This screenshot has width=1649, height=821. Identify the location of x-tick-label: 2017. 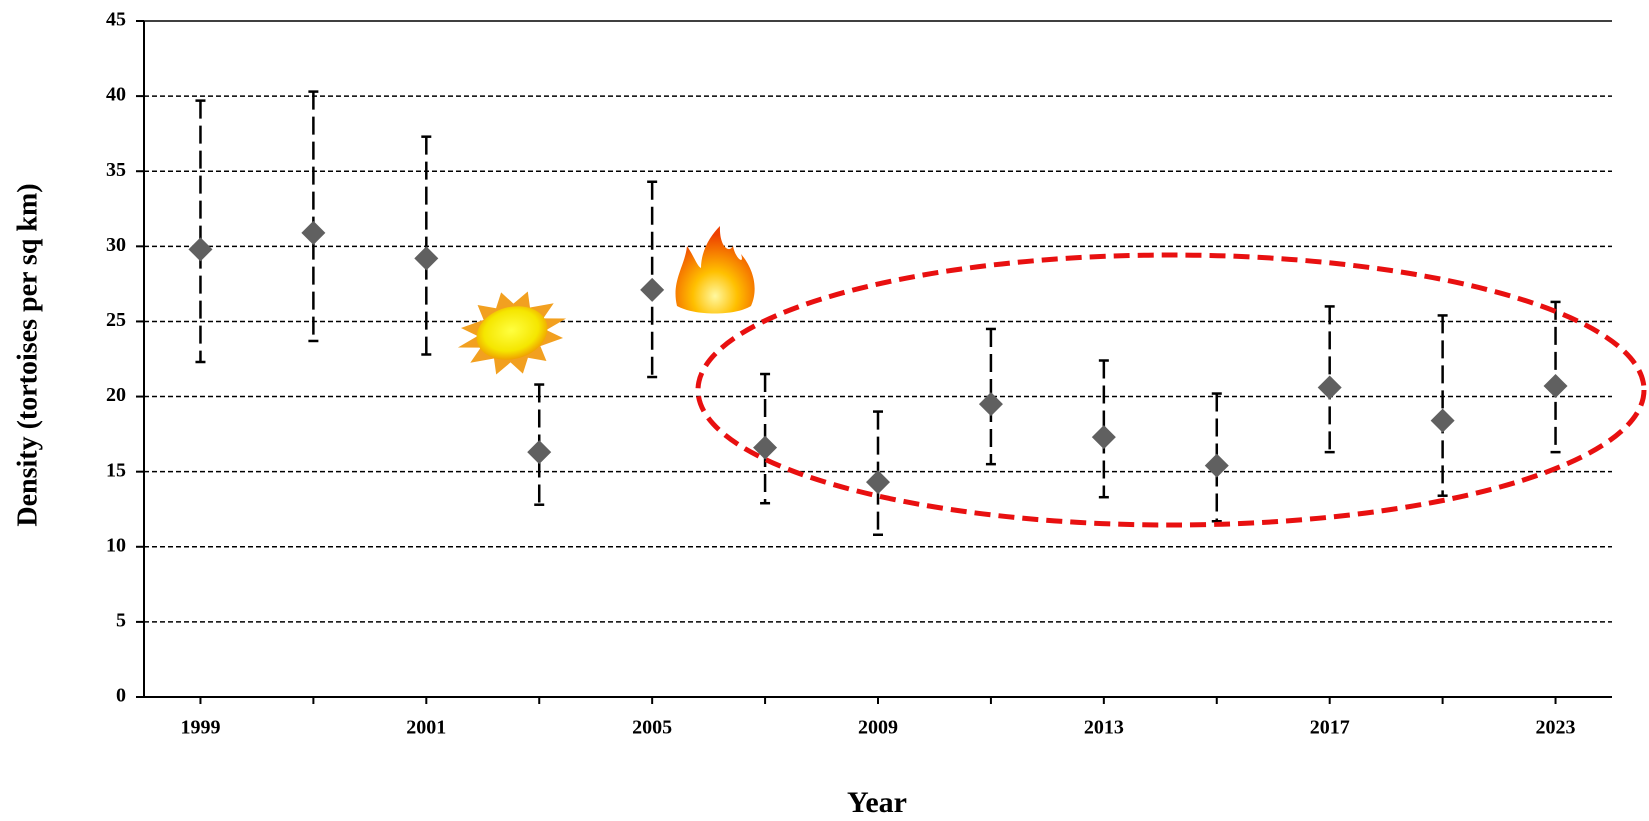
(1330, 728).